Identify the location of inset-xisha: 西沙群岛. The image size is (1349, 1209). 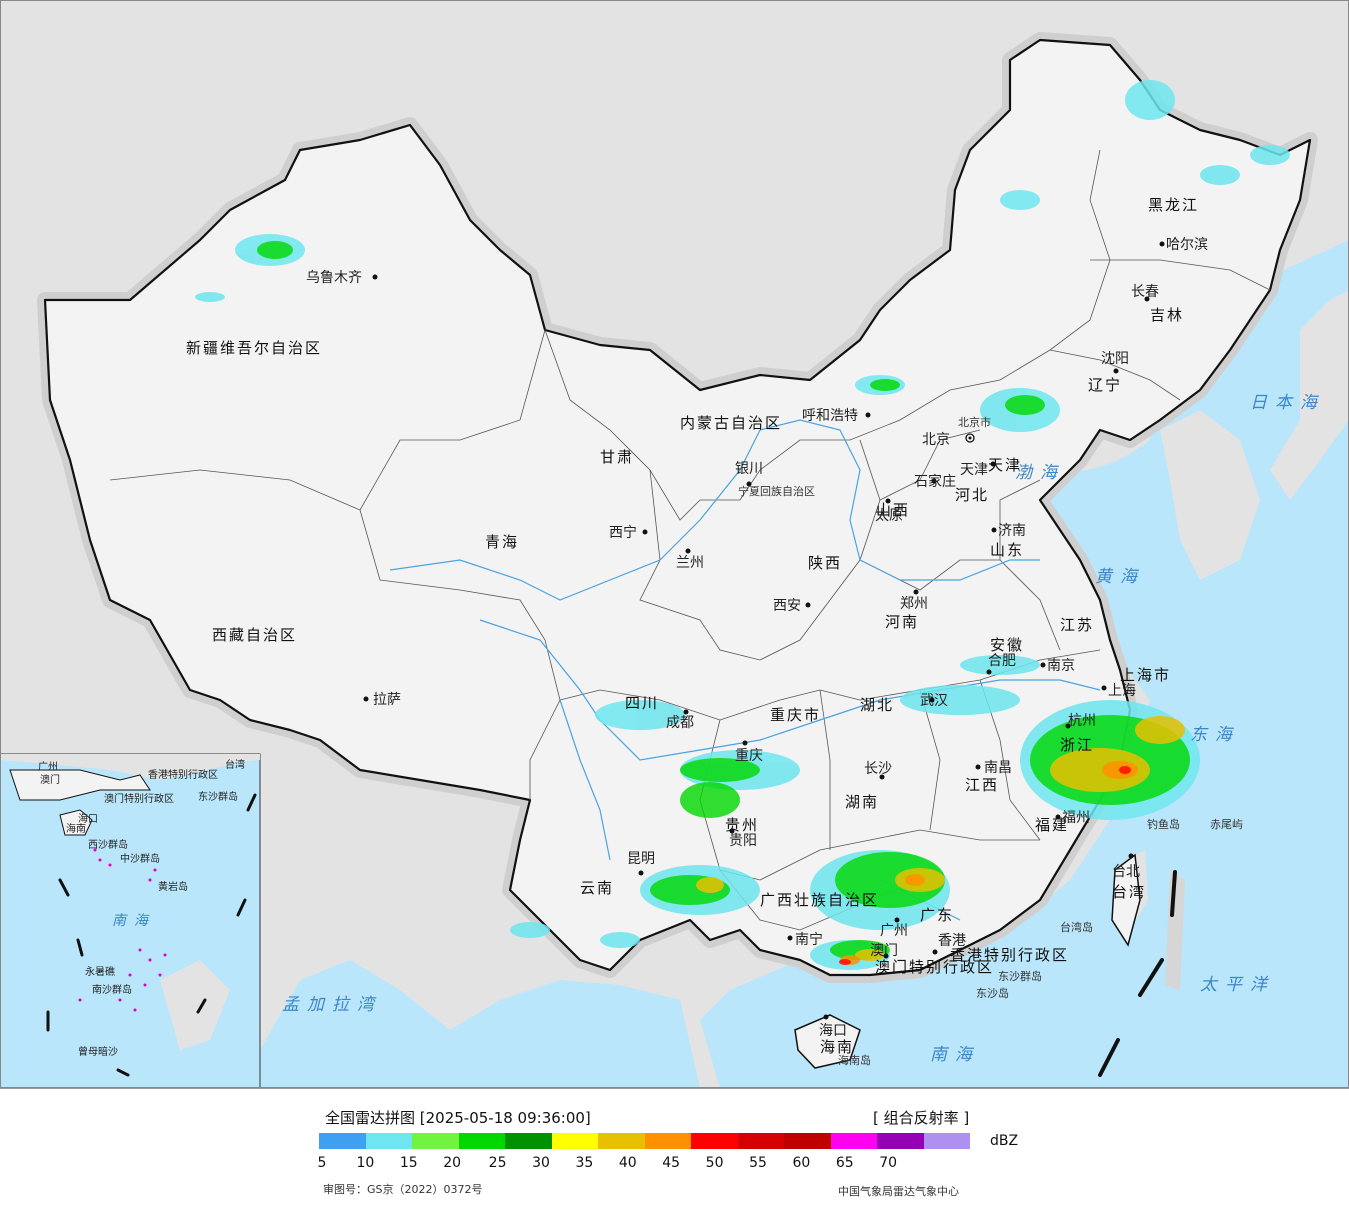
(108, 844).